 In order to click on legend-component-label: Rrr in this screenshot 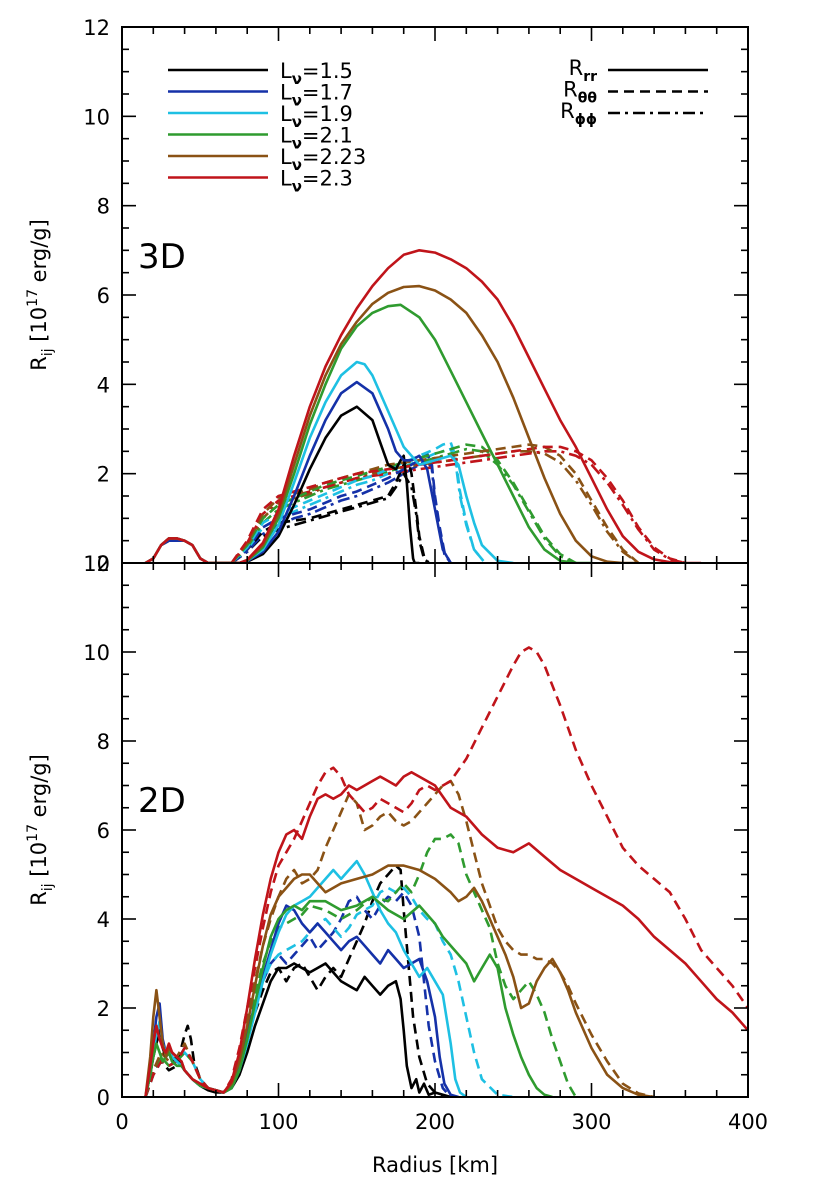, I will do `click(583, 70)`.